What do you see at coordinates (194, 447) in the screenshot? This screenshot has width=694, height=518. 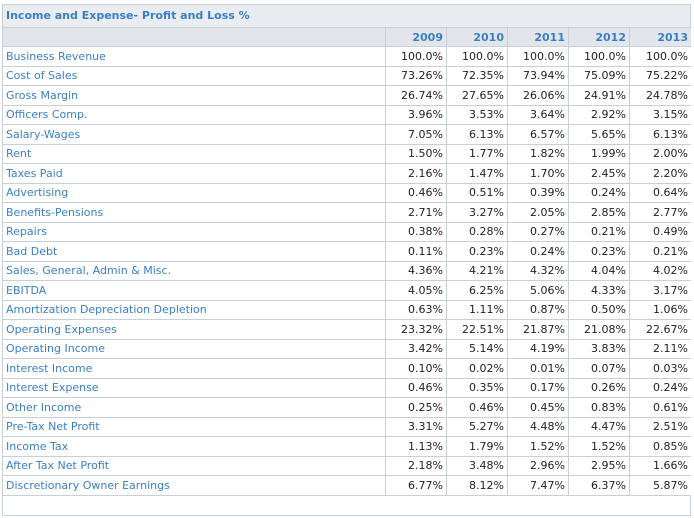 I see `row-label: Income Tax` at bounding box center [194, 447].